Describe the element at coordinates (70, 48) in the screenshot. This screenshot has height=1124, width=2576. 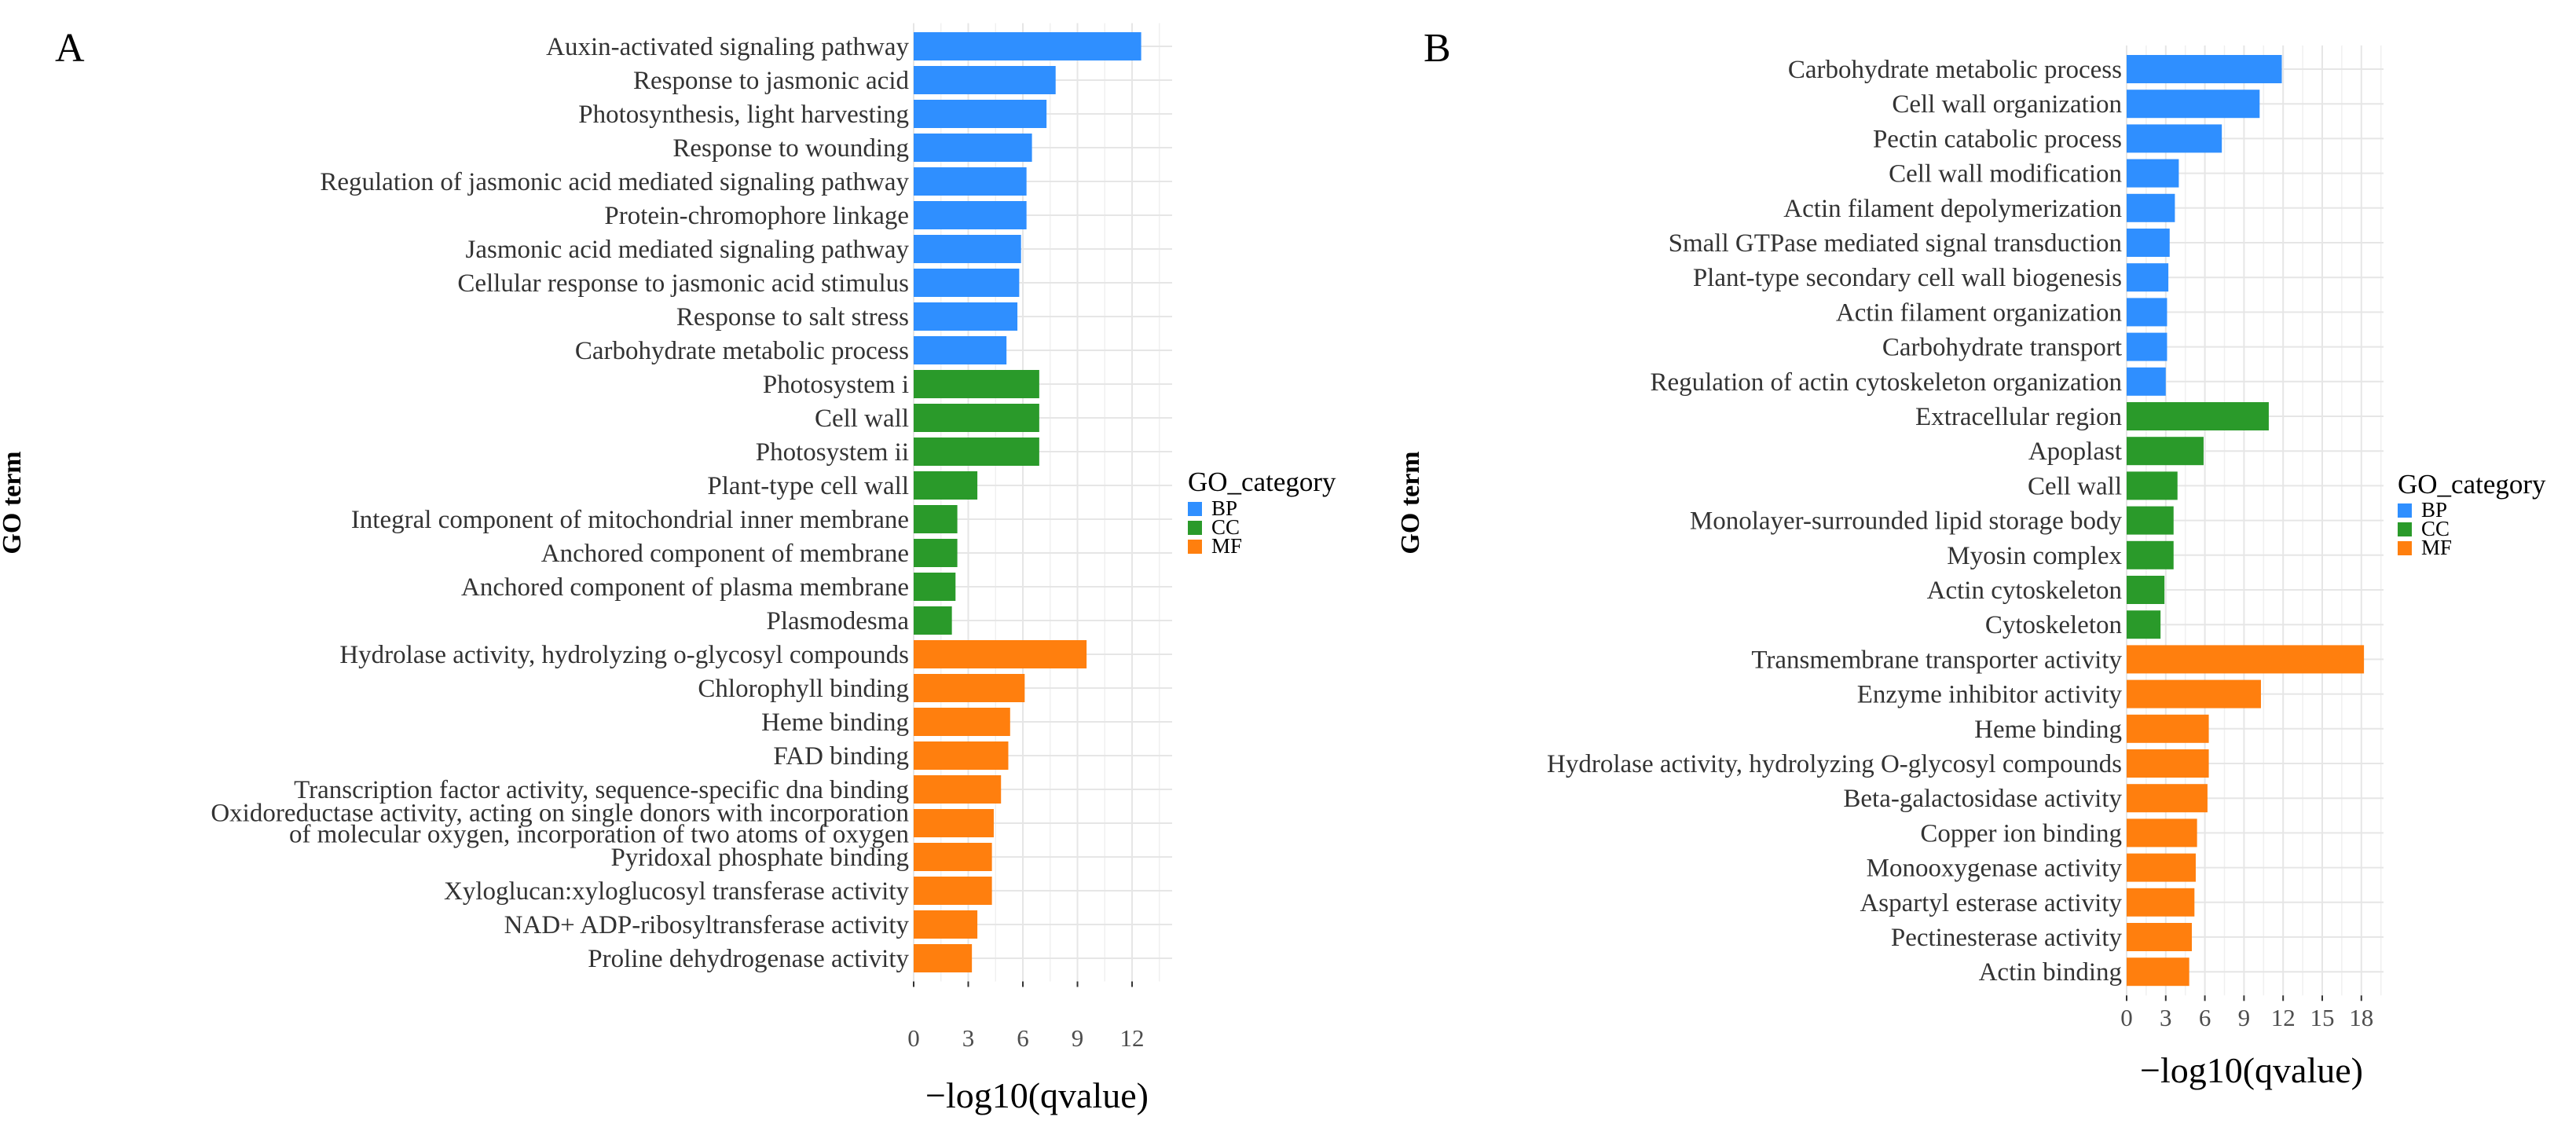
I see `panel-letter: A` at that location.